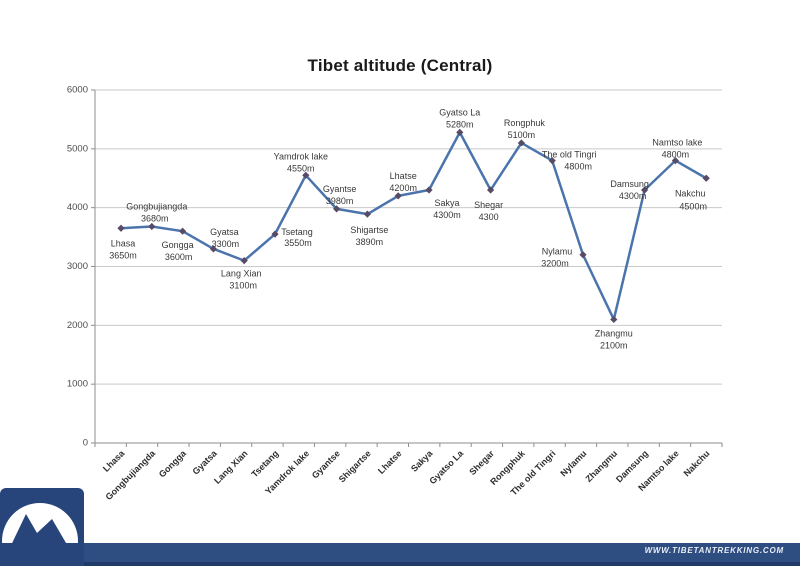 This screenshot has width=800, height=566. I want to click on point-value-label: 3100m, so click(243, 286).